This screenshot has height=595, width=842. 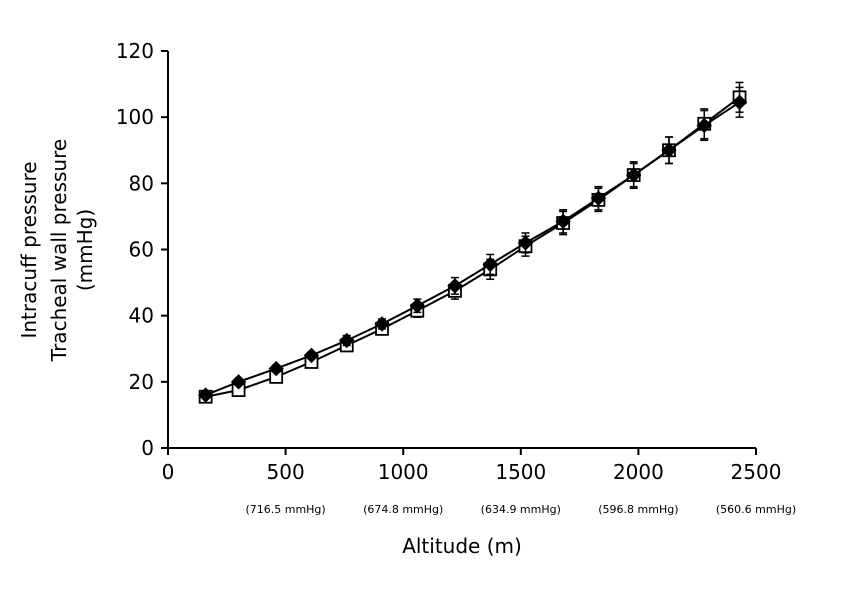 What do you see at coordinates (85, 250) in the screenshot?
I see `y-axis-title-line-3: (mmHg)` at bounding box center [85, 250].